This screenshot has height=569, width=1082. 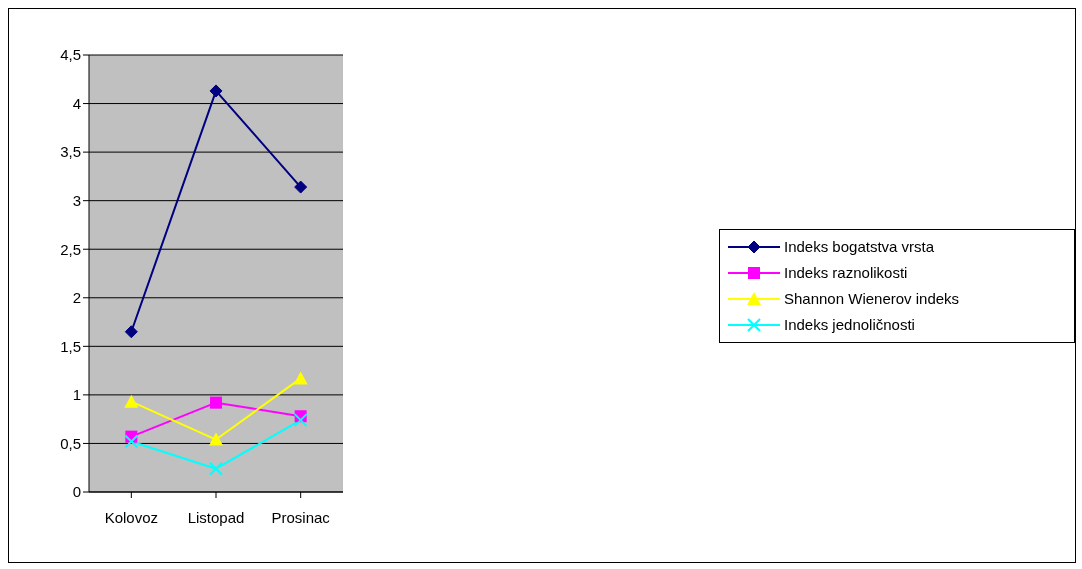 What do you see at coordinates (76, 492) in the screenshot?
I see `y-tick-label: 0` at bounding box center [76, 492].